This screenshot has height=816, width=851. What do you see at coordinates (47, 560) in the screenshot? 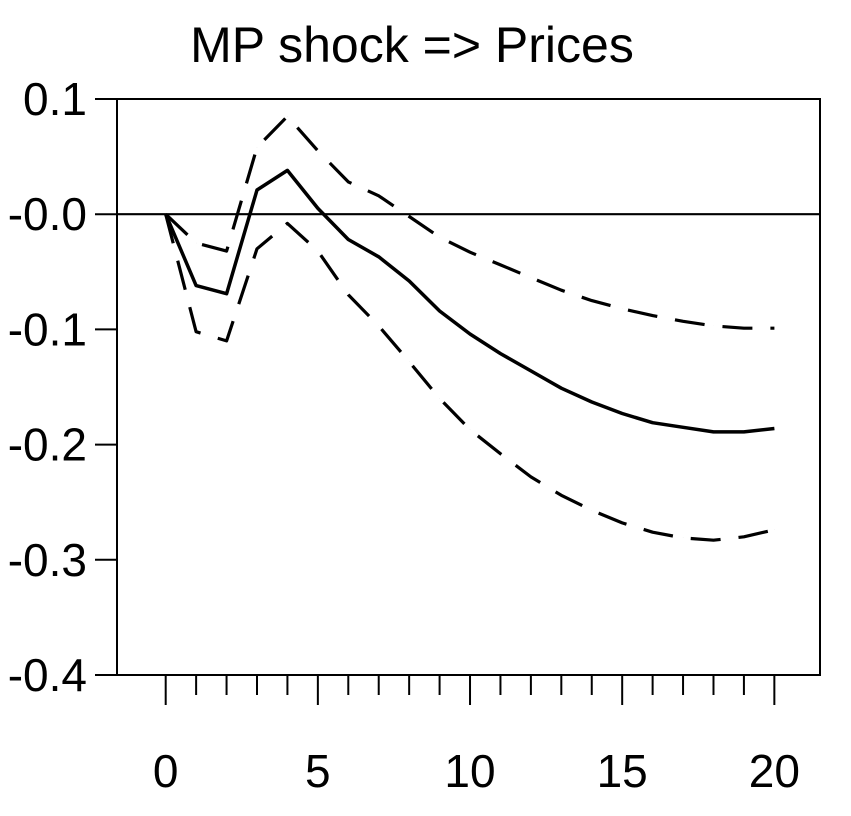
I see `y-tick-label: -0.3` at bounding box center [47, 560].